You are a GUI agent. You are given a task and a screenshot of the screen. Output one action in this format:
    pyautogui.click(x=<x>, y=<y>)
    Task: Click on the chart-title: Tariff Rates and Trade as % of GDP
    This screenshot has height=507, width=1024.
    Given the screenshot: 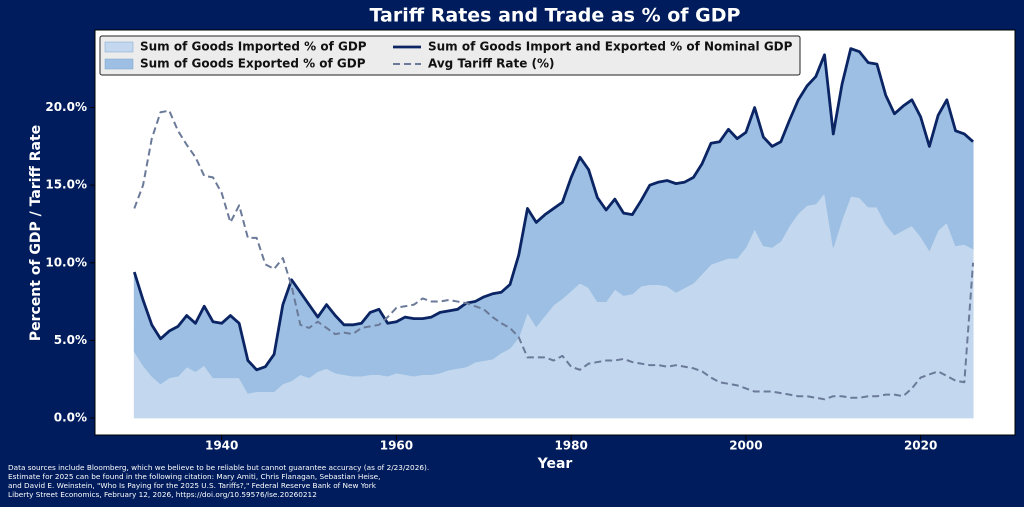 What is the action you would take?
    pyautogui.click(x=555, y=16)
    